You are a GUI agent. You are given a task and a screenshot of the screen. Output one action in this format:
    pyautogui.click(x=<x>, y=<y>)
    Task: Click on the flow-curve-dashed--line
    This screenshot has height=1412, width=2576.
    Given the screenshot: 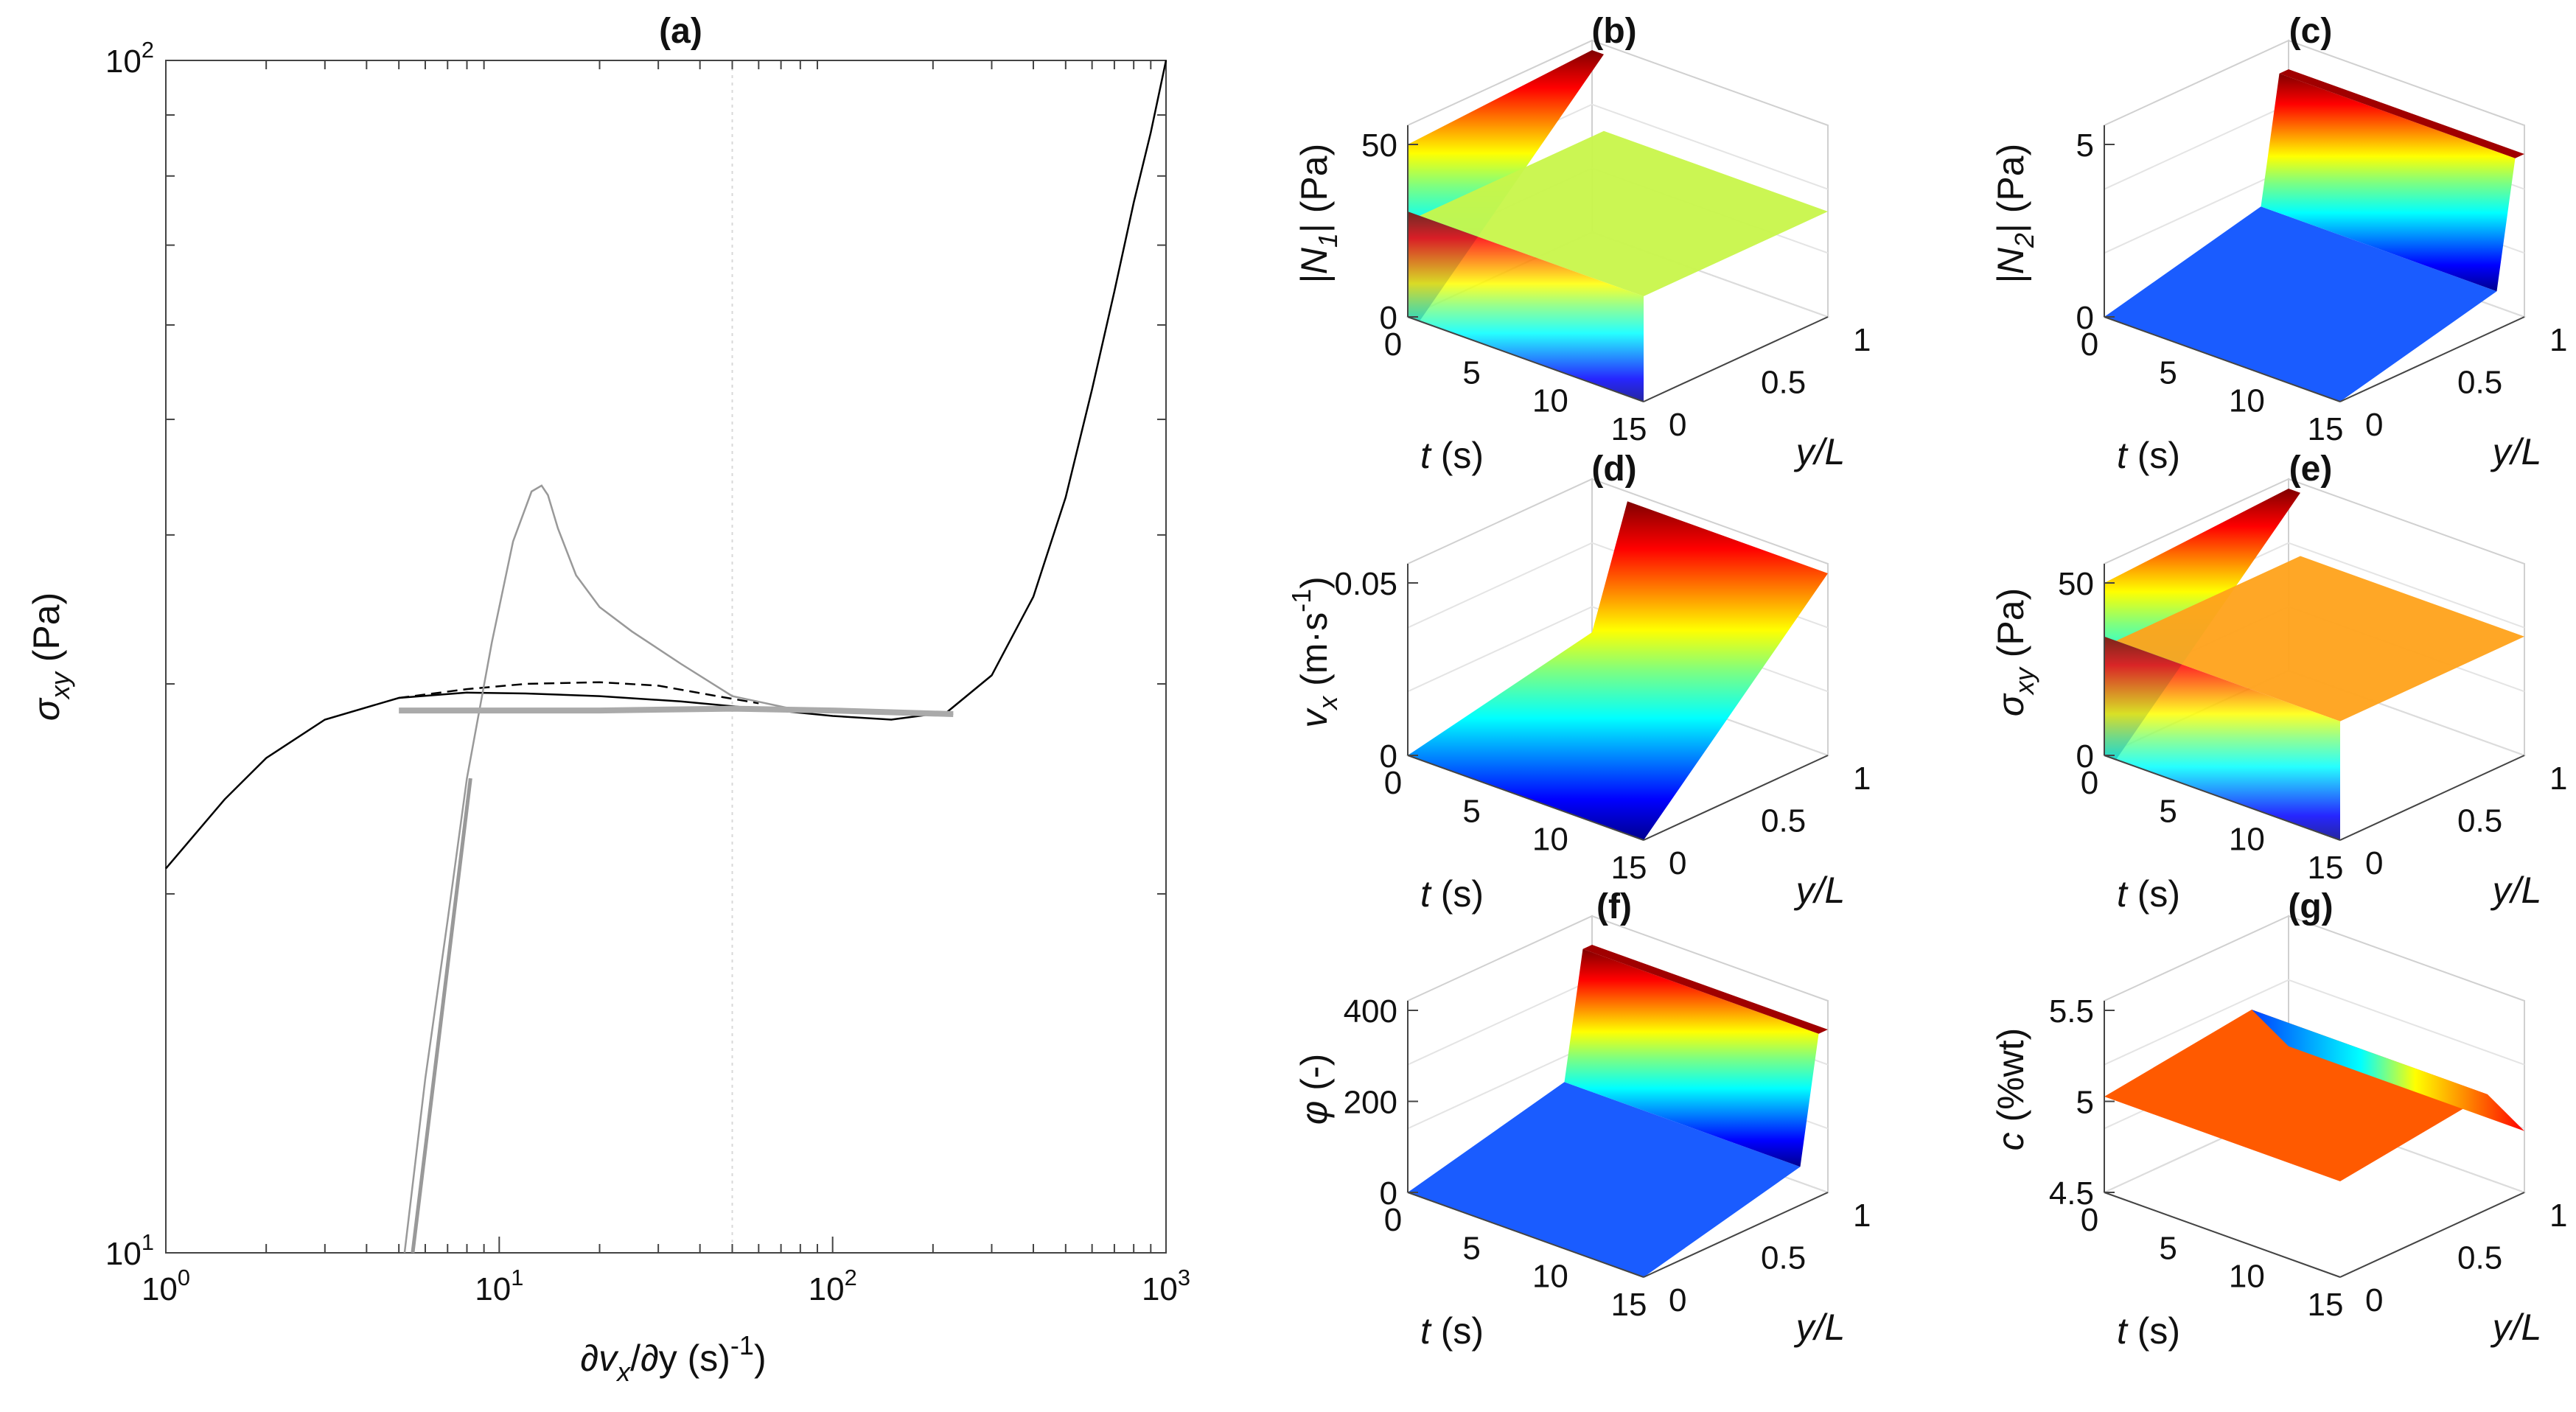 What is the action you would take?
    pyautogui.click(x=579, y=693)
    